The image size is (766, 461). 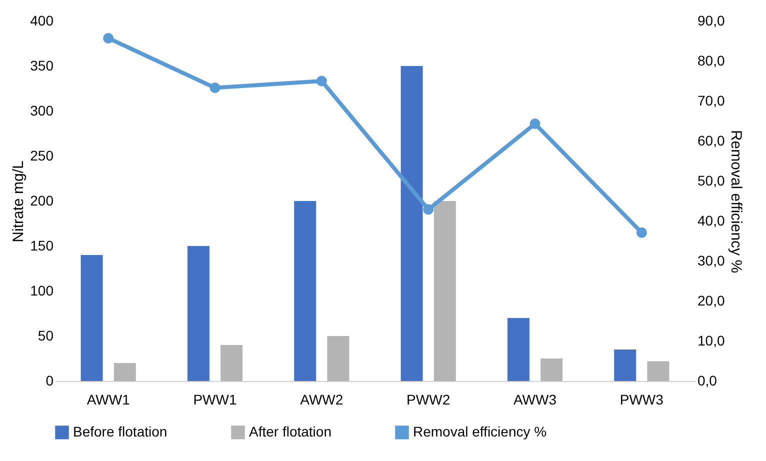 What do you see at coordinates (42, 290) in the screenshot?
I see `y-tick-label: 100` at bounding box center [42, 290].